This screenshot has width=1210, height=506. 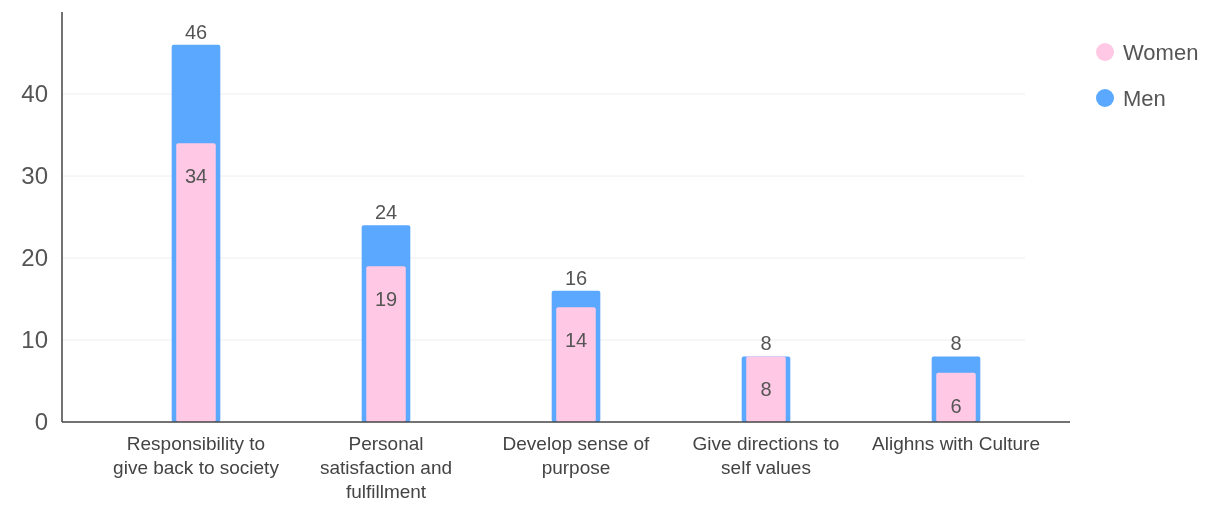 What do you see at coordinates (34, 176) in the screenshot?
I see `y-tick-label: 30` at bounding box center [34, 176].